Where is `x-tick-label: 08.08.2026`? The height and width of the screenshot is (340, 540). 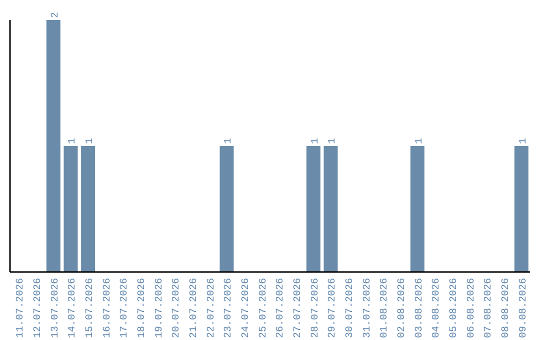 x-tick-label: 08.08.2026 is located at coordinates (506, 308).